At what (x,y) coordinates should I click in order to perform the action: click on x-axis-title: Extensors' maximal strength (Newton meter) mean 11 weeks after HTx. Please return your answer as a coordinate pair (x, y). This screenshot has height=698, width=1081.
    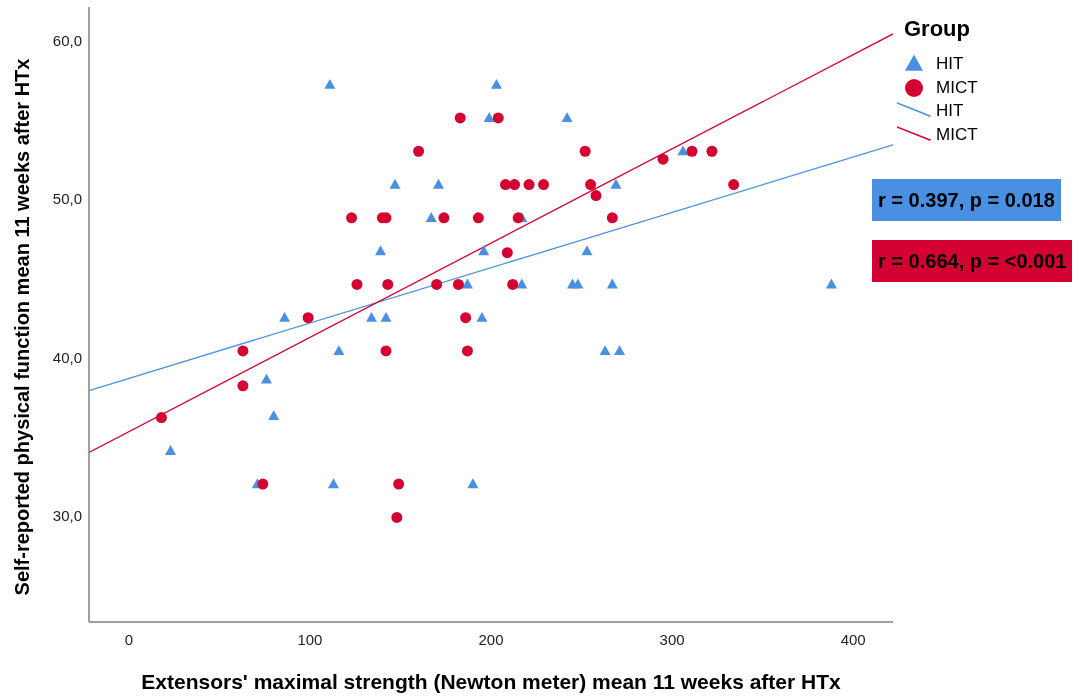
    Looking at the image, I should click on (491, 682).